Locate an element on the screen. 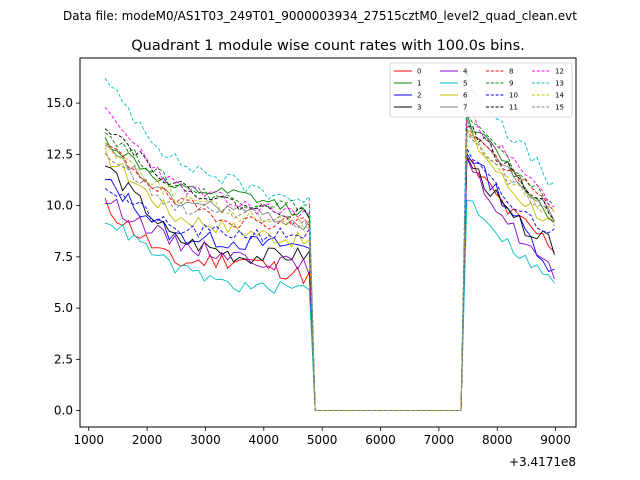 This screenshot has width=640, height=480. x-axis: 1000 2000 3000 4000 5000 6000 7000 8000 9000 is located at coordinates (322, 437).